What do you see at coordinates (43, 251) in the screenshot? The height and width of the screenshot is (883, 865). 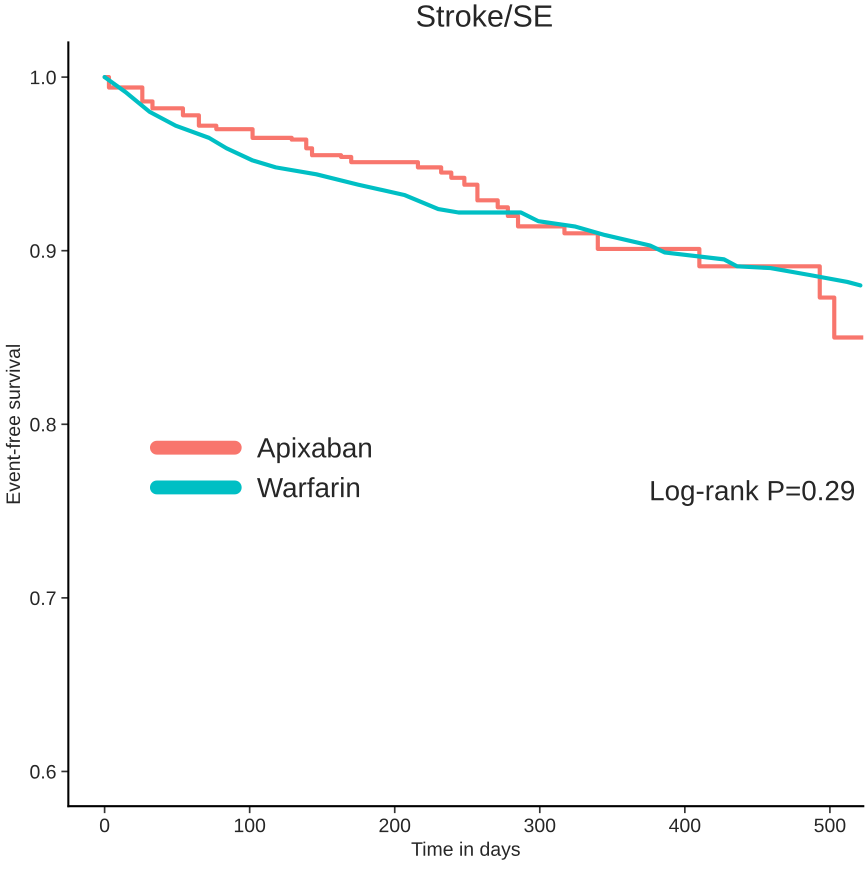 I see `y-tick-label: 0.9` at bounding box center [43, 251].